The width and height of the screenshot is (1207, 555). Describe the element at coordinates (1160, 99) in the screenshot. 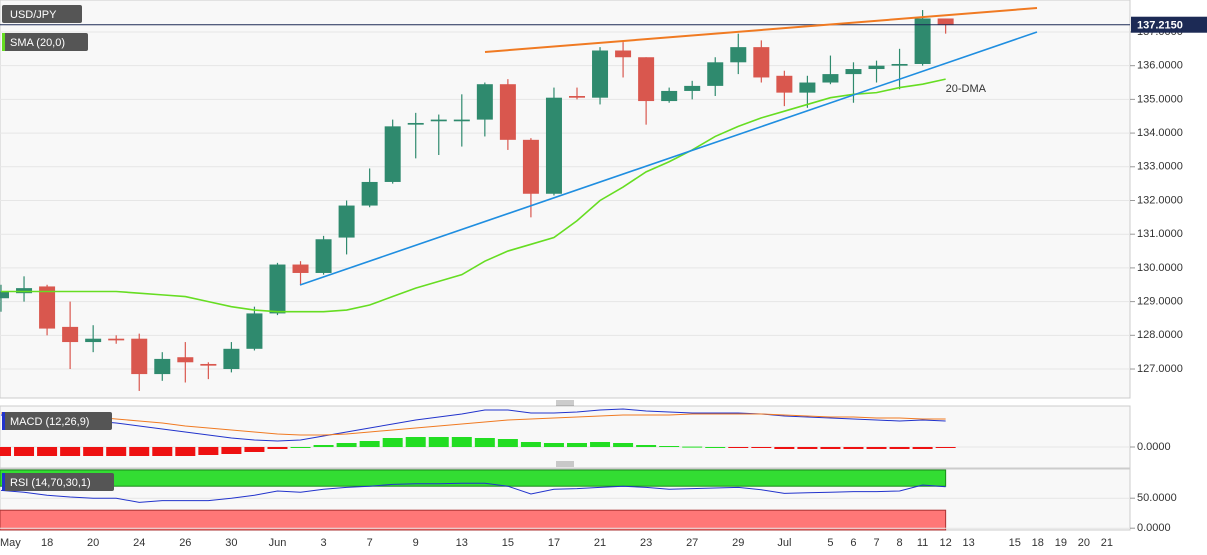

I see `y-tick-label: 135.0000` at that location.